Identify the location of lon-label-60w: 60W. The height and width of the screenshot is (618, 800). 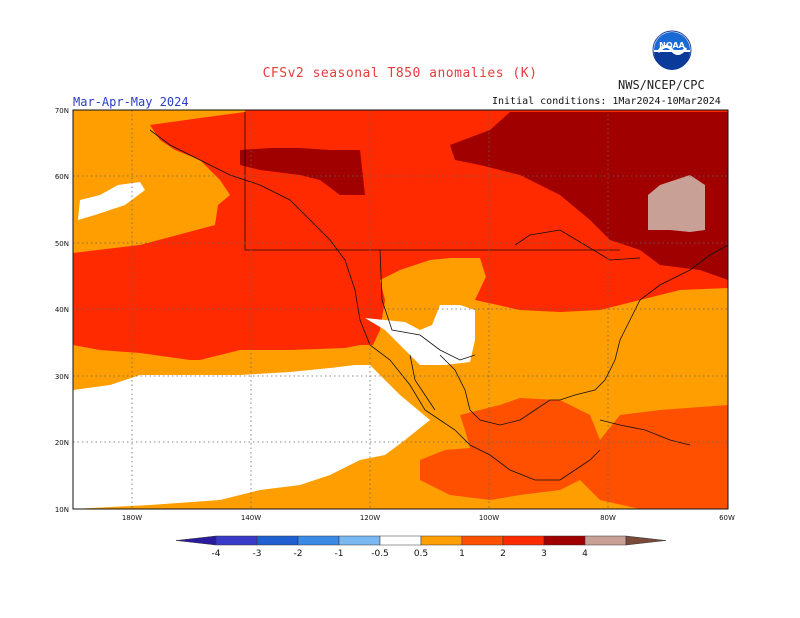
(727, 518).